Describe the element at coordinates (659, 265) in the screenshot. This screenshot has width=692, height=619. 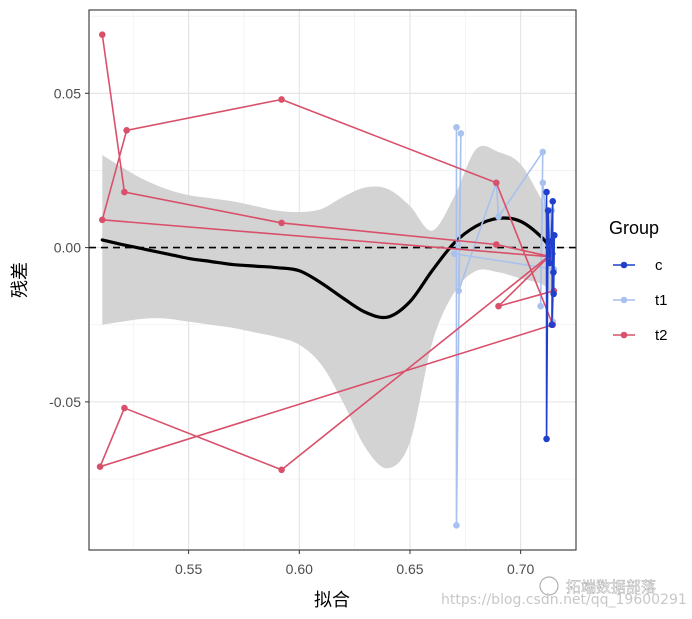
I see `legend-label-c: c` at that location.